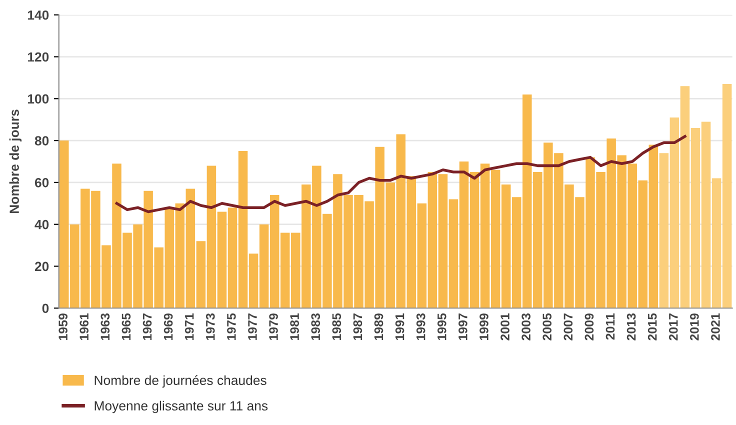 The image size is (736, 425). What do you see at coordinates (126, 326) in the screenshot?
I see `x-tick-label: 1965` at bounding box center [126, 326].